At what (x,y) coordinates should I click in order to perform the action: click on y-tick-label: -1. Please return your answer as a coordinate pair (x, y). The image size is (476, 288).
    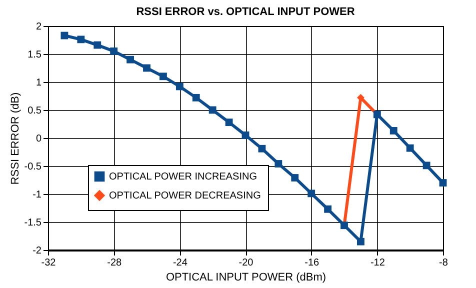
    Looking at the image, I should click on (37, 195).